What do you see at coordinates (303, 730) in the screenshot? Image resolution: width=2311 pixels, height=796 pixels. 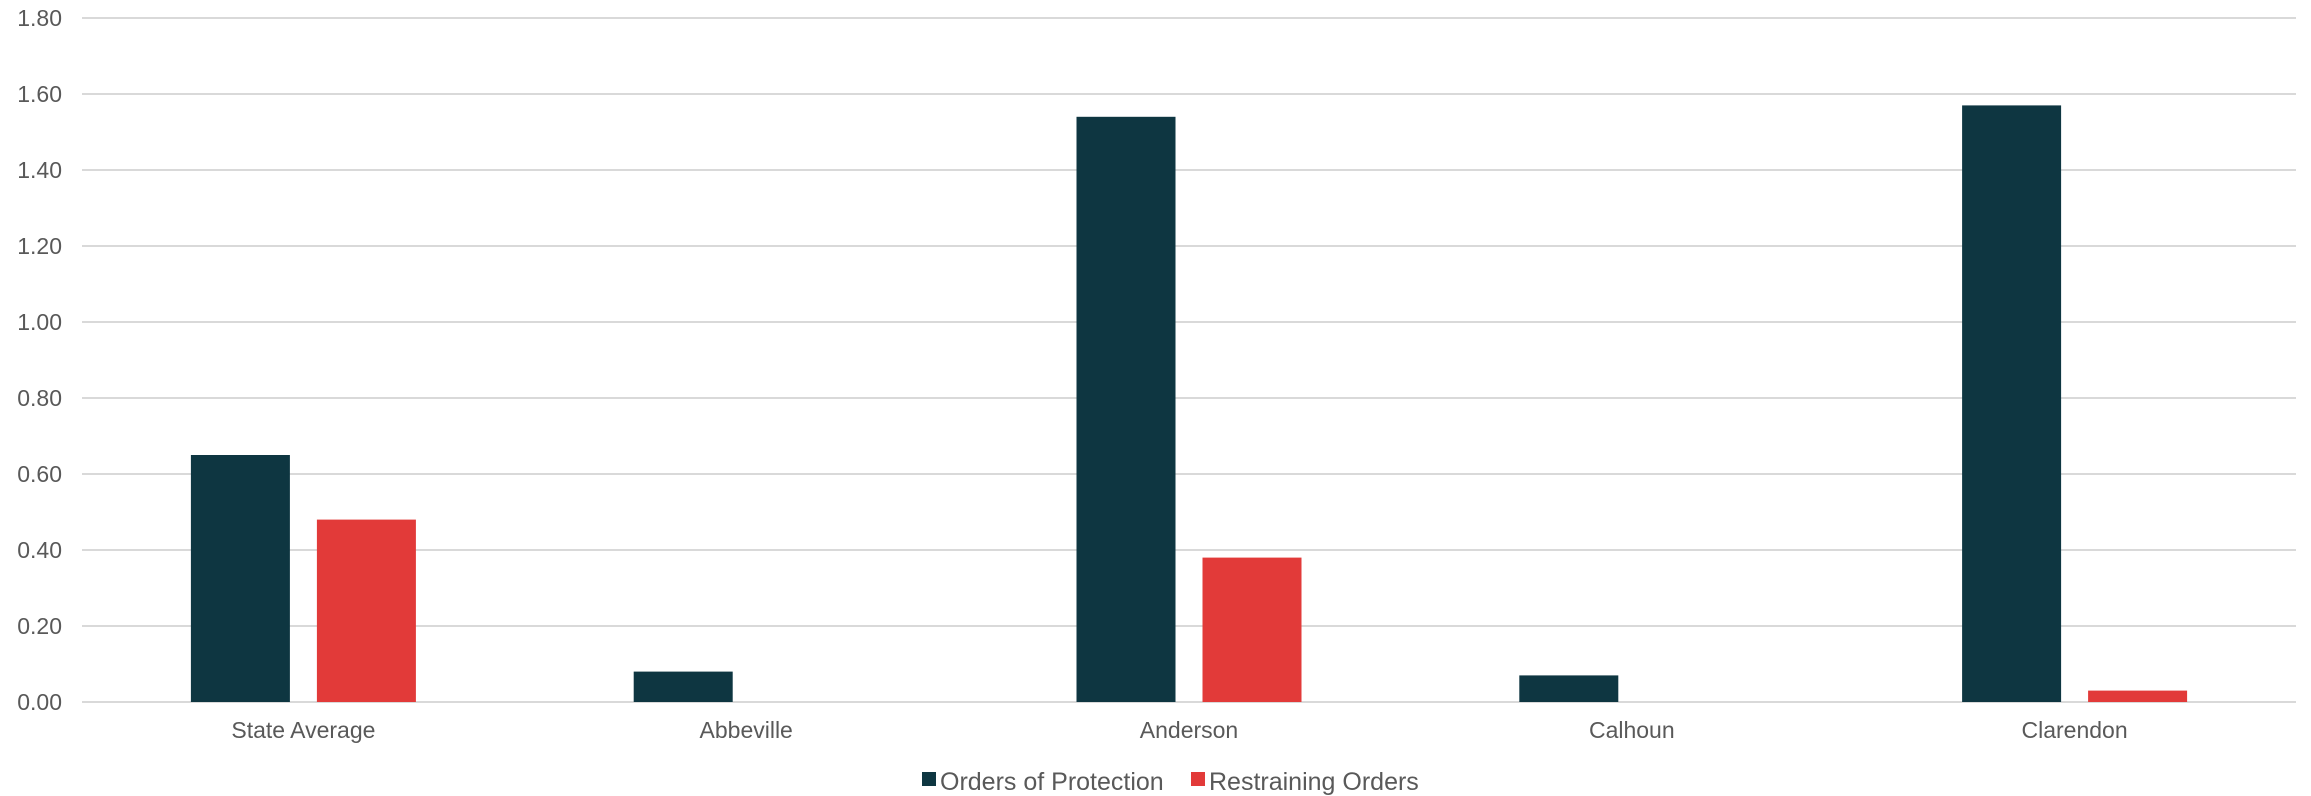 I see `x-category-label: State Average` at bounding box center [303, 730].